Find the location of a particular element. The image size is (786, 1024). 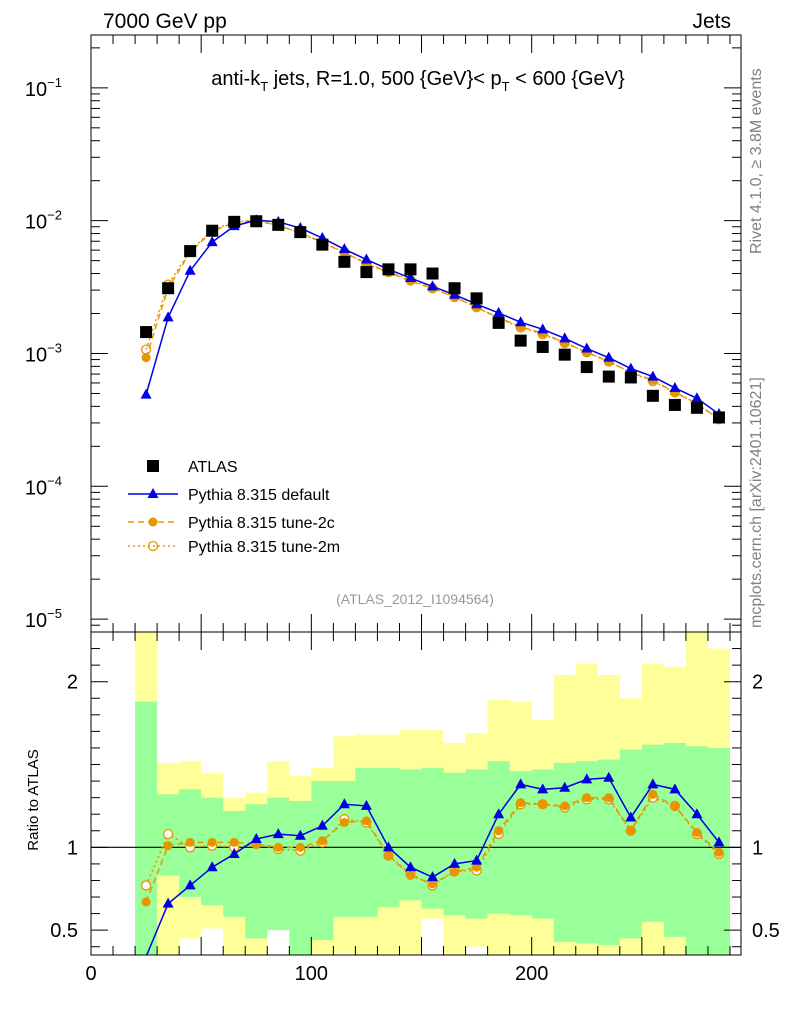

y-tick-label: 10⁻¹ is located at coordinates (43, 88).